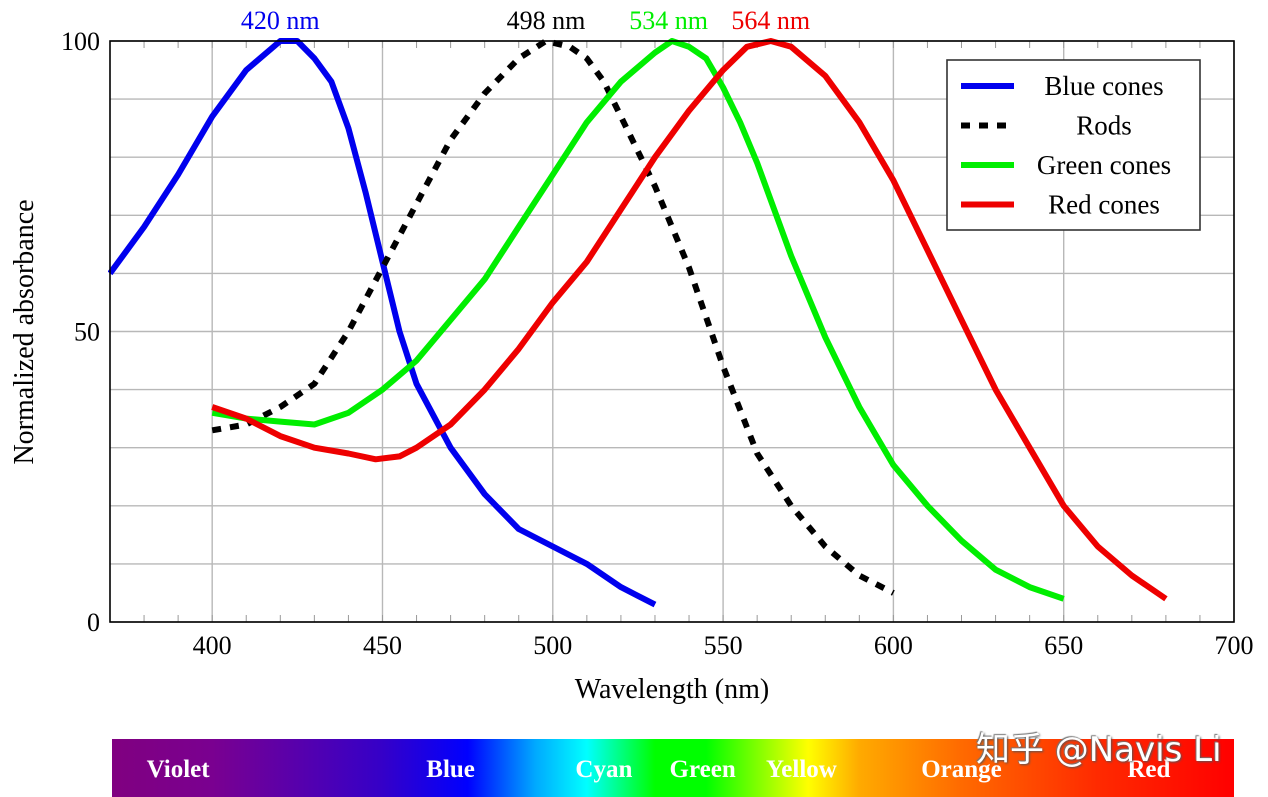 The height and width of the screenshot is (797, 1268). Describe the element at coordinates (93, 622) in the screenshot. I see `y-tick-label: 0` at that location.